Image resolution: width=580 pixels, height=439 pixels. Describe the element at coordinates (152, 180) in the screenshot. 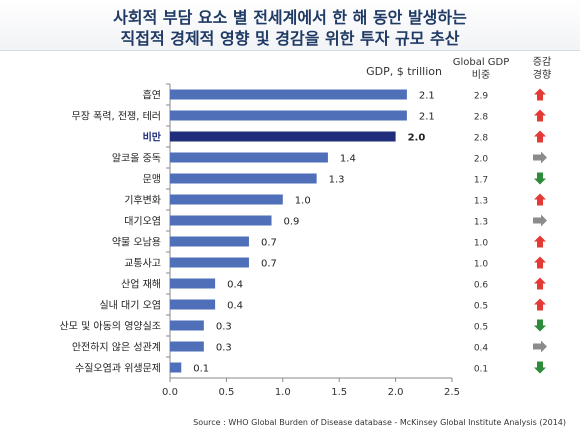

I see `category-label: 문맹` at that location.